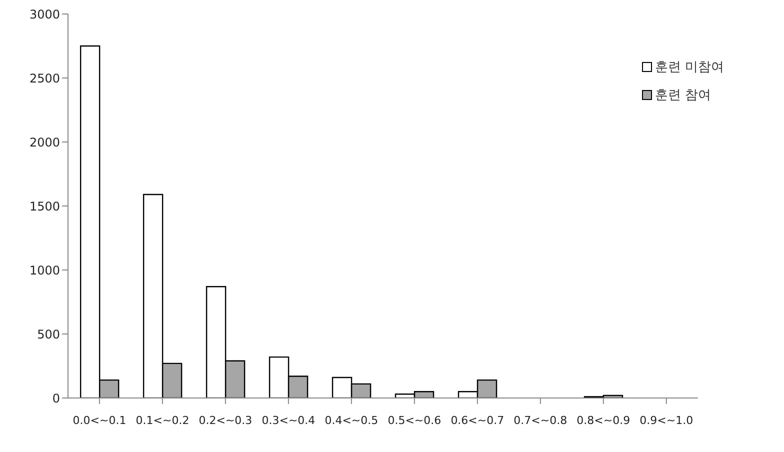  Describe the element at coordinates (225, 420) in the screenshot. I see `x-tick-label: 0.2<~0.3` at that location.